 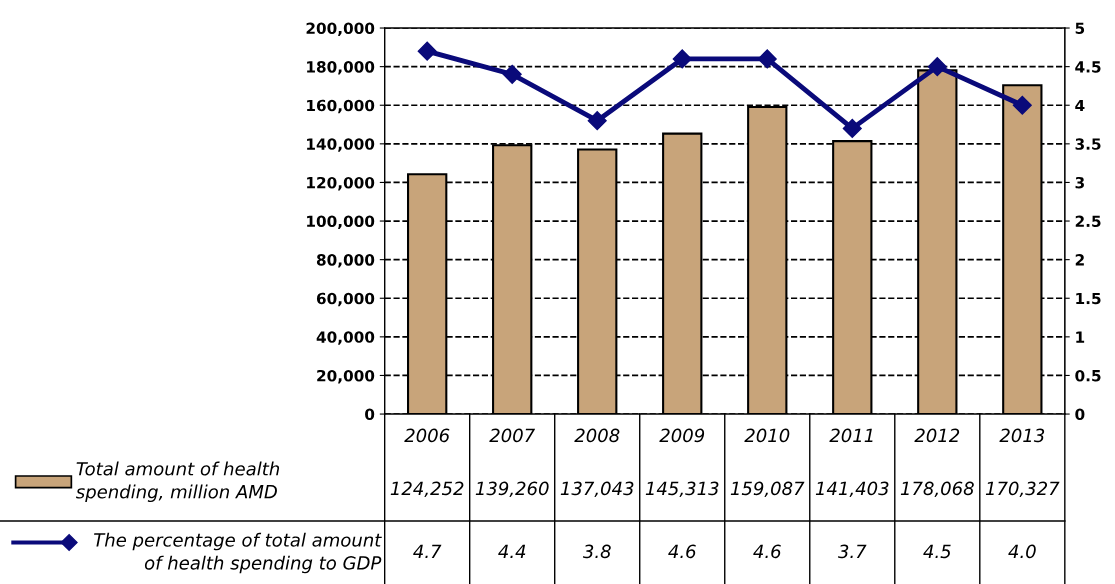 What do you see at coordinates (937, 489) in the screenshot?
I see `data-label: 178,068` at bounding box center [937, 489].